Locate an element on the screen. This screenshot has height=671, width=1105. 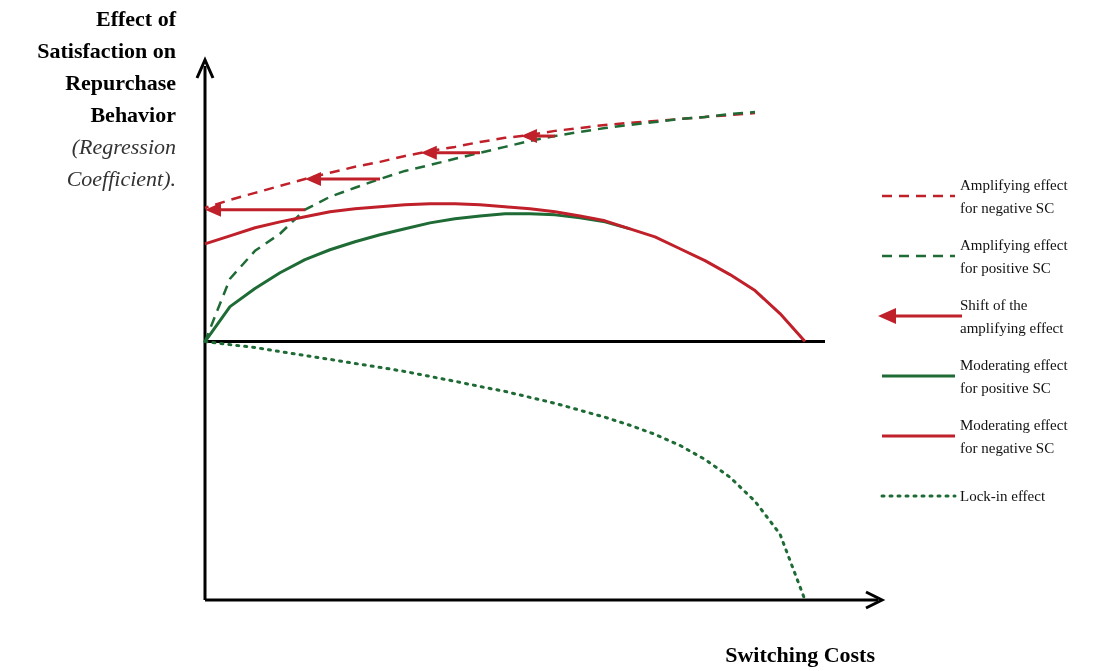
y-axis-title: Effect of Satisfaction on Repurchase Behavior is located at coordinates (107, 66).